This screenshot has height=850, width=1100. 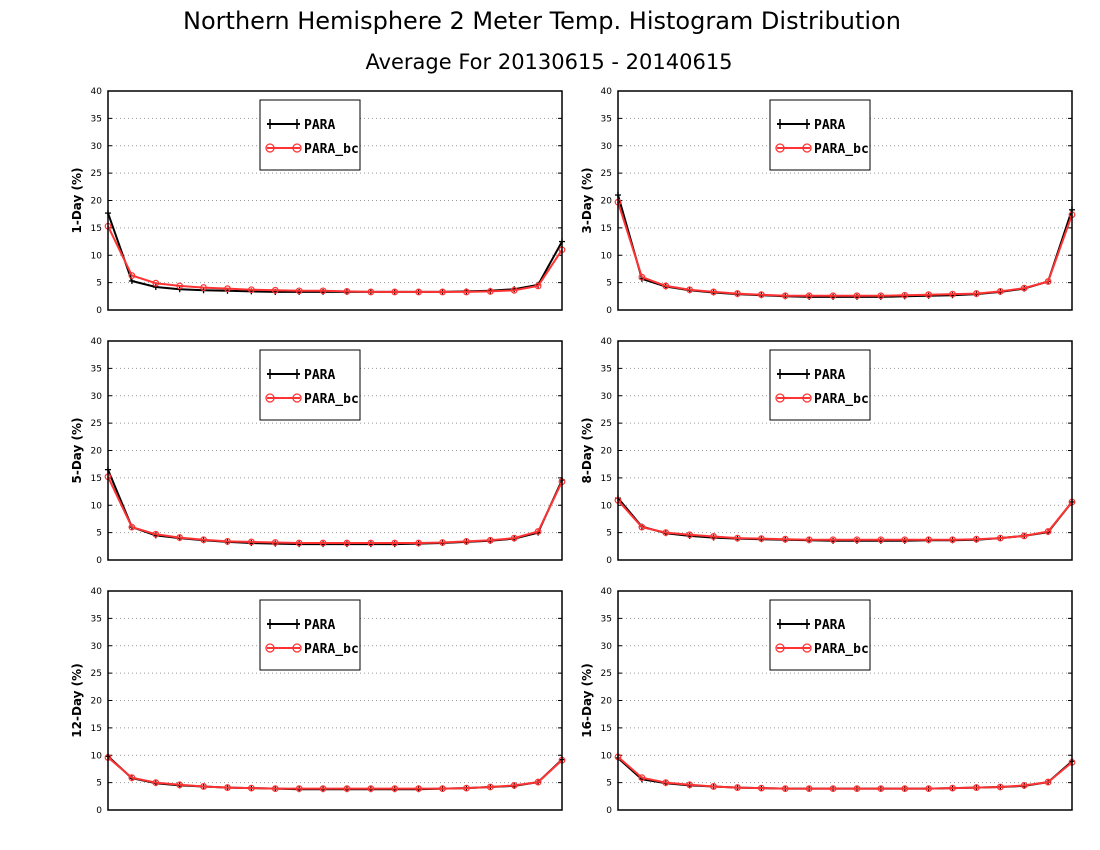 What do you see at coordinates (318, 201) in the screenshot?
I see `chart-panel-1: 0 5 10 15 20 25 30 35 40 1-Day (%) PARA PARA_bc` at bounding box center [318, 201].